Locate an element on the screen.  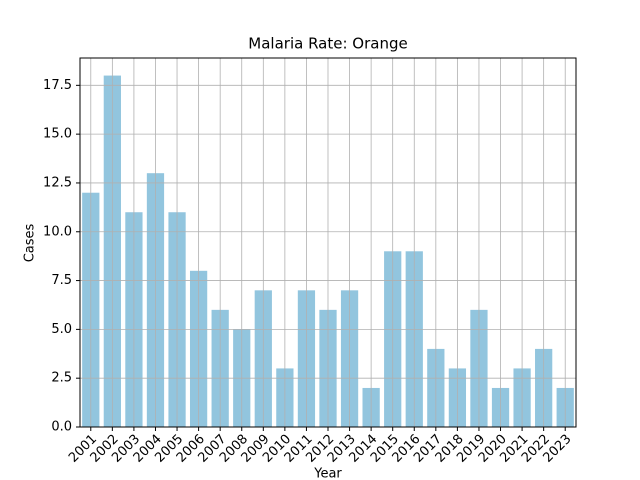
y-tick-label: 0.0 is located at coordinates (61, 427).